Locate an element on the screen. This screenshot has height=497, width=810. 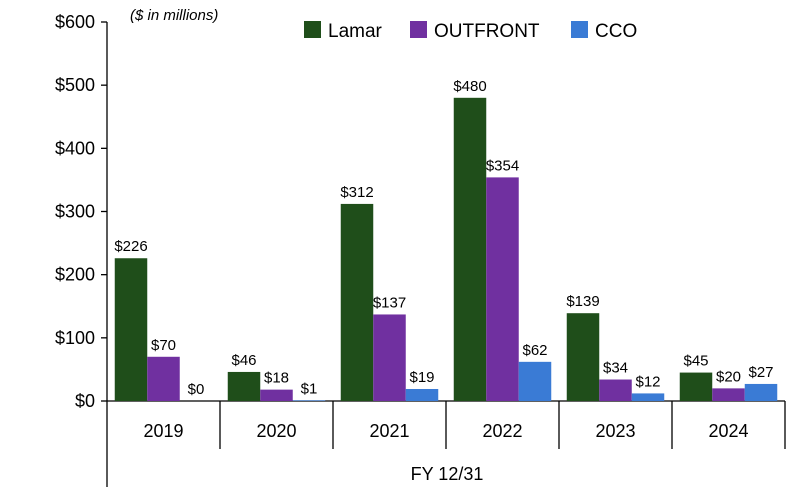
x-axis: 2019 2020 2021 2022 2023 2024 is located at coordinates (446, 443).